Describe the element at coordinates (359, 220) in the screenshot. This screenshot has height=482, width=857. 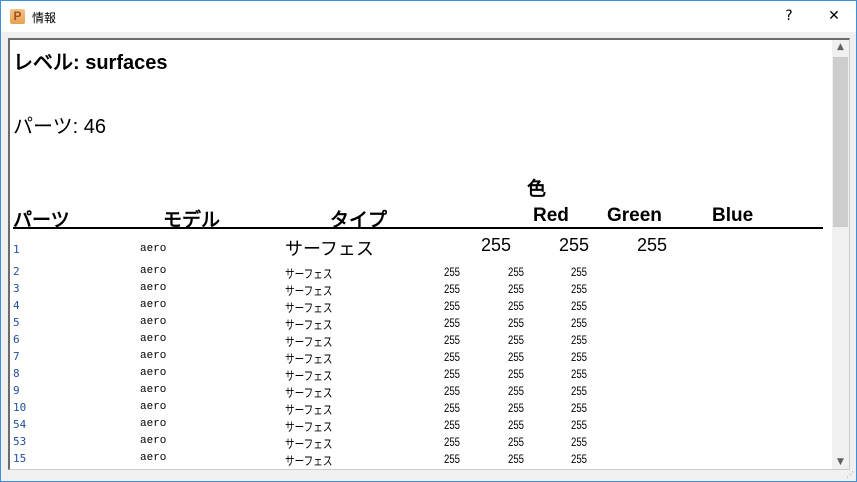
I see `type-header: タイプ` at that location.